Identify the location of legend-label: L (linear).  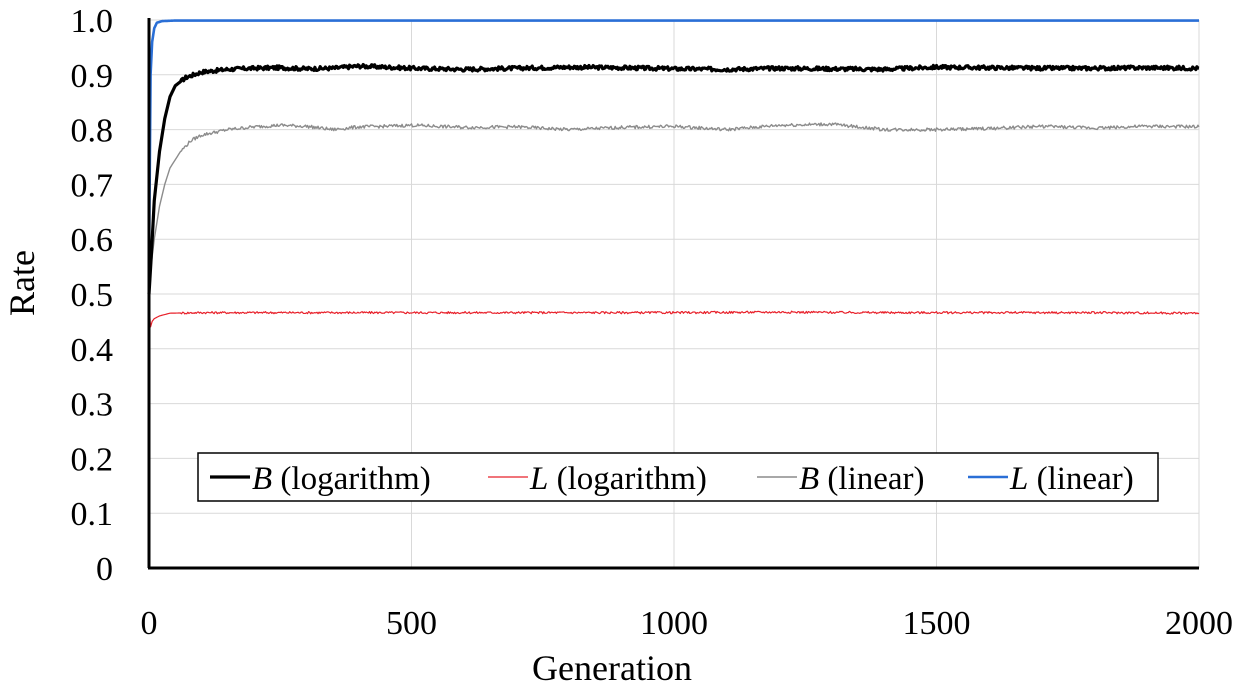
(1071, 479).